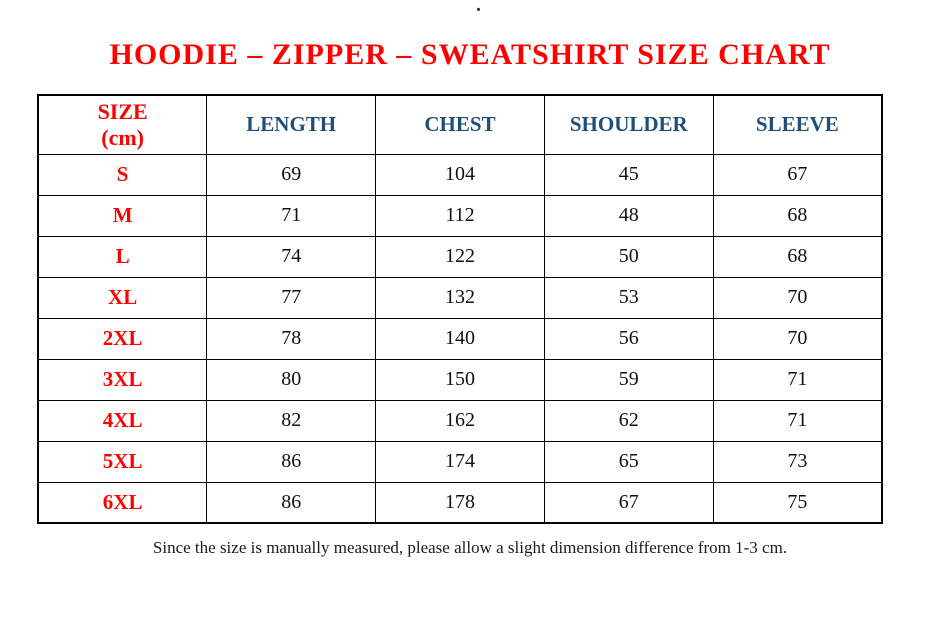 The width and height of the screenshot is (940, 623). I want to click on table-row: 2XL 78 140 56 70, so click(460, 338).